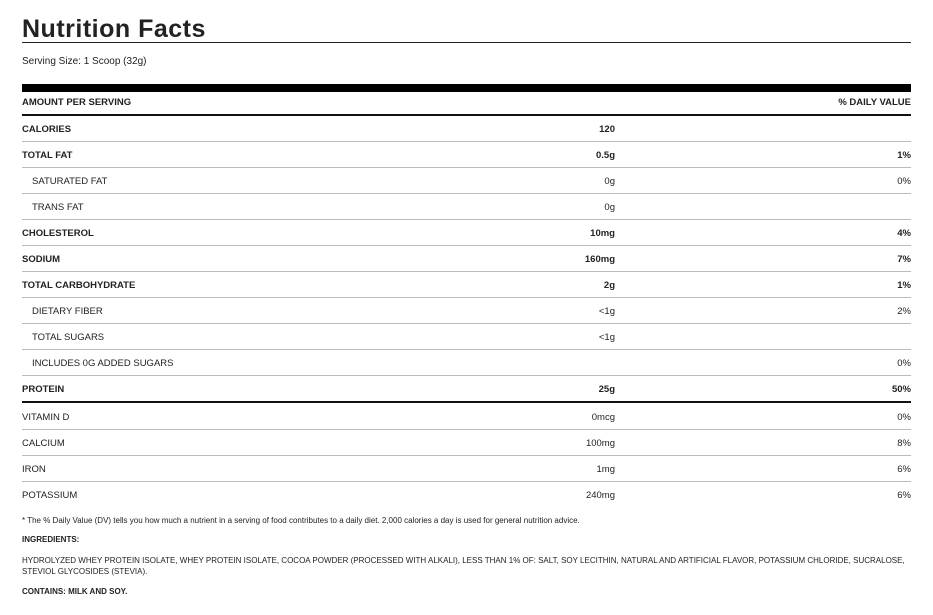 This screenshot has height=615, width=933. I want to click on nutrient-name: SODIUM, so click(41, 259).